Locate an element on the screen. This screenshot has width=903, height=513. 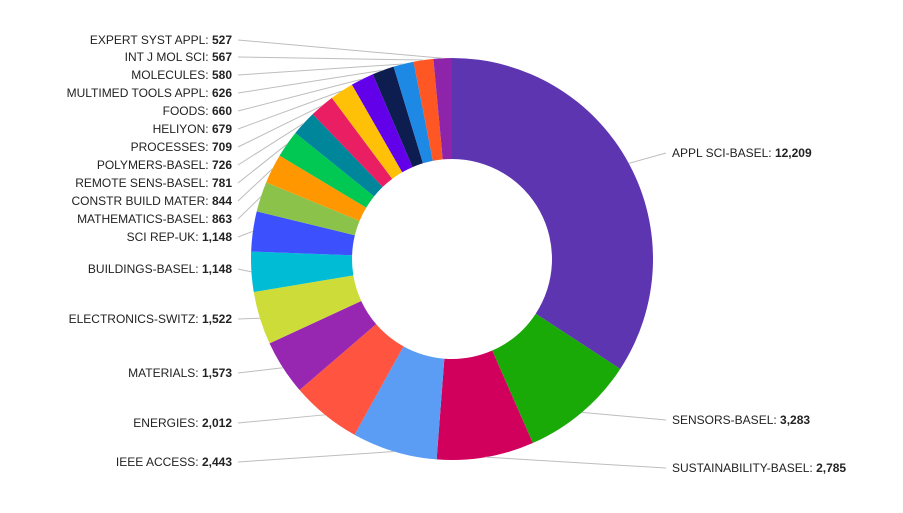
data-label-name: CONSTR BUILD MATER: is located at coordinates (142, 201).